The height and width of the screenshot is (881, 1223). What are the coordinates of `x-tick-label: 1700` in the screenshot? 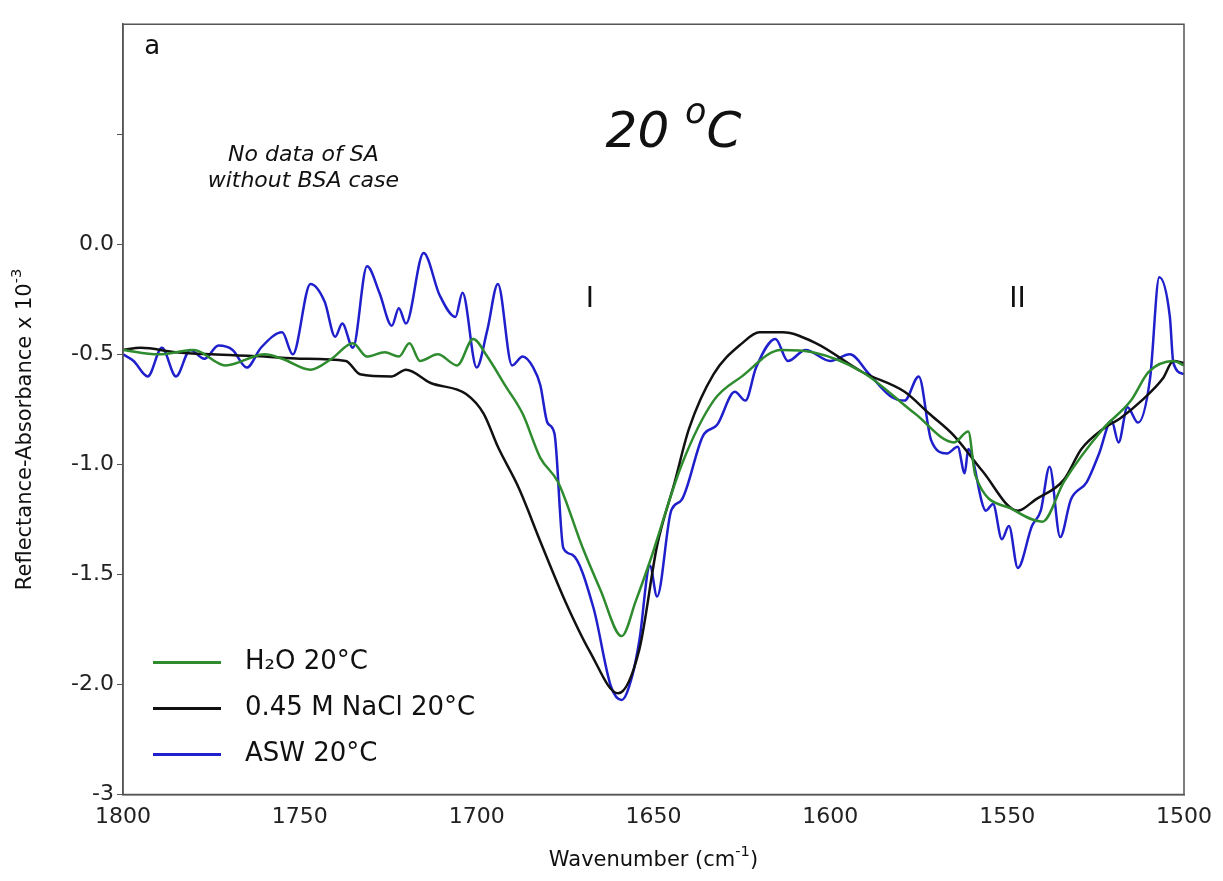 It's located at (476, 815).